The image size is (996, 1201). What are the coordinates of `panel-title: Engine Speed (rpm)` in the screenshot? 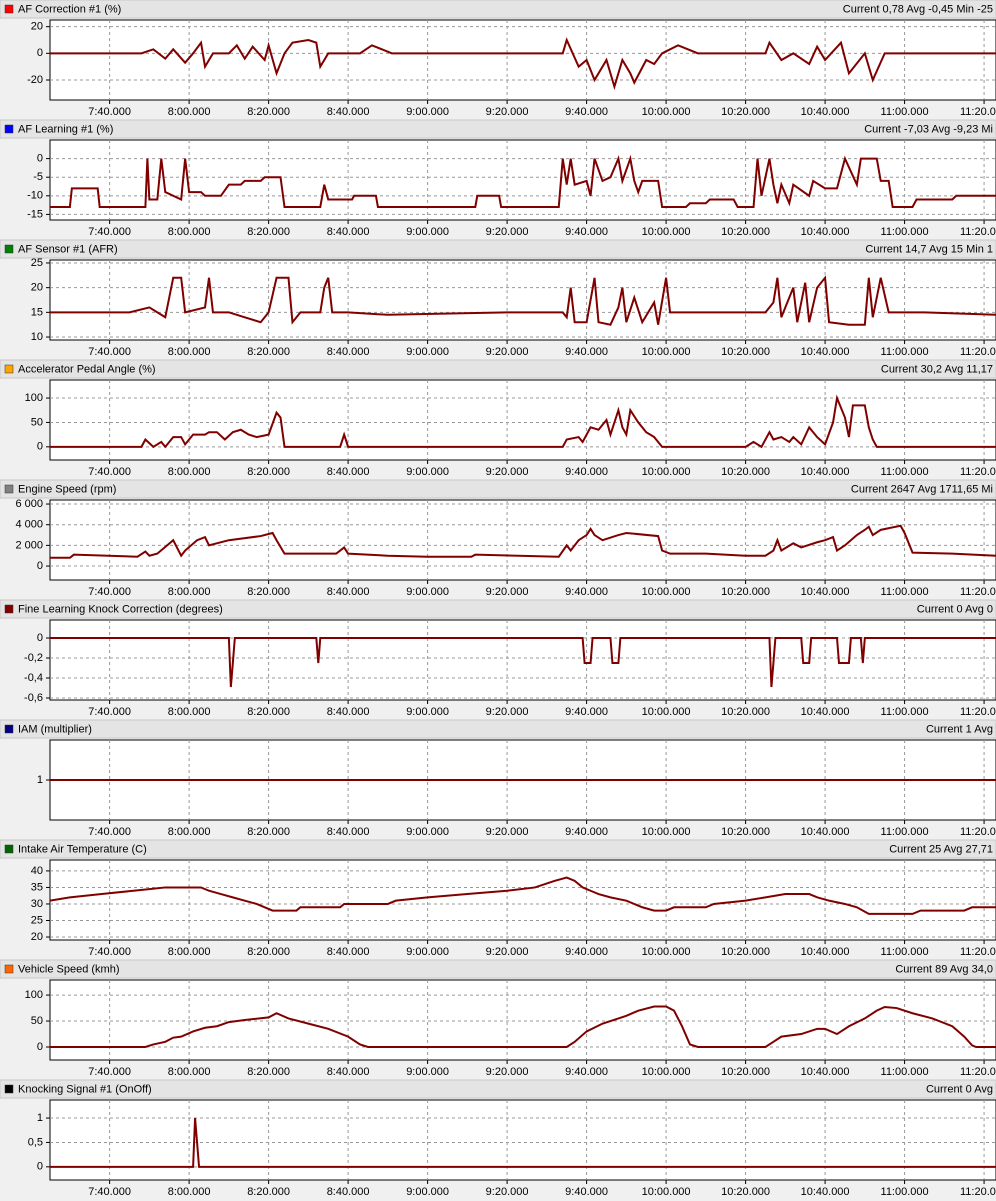 It's located at (67, 489).